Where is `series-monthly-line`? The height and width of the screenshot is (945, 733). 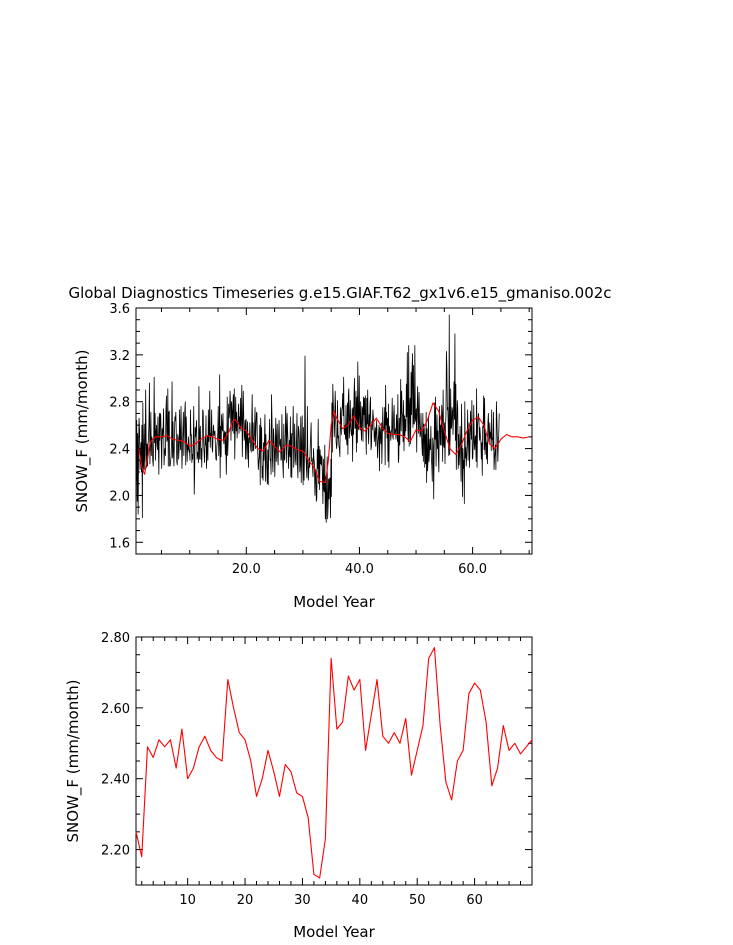
series-monthly-line is located at coordinates (317, 418).